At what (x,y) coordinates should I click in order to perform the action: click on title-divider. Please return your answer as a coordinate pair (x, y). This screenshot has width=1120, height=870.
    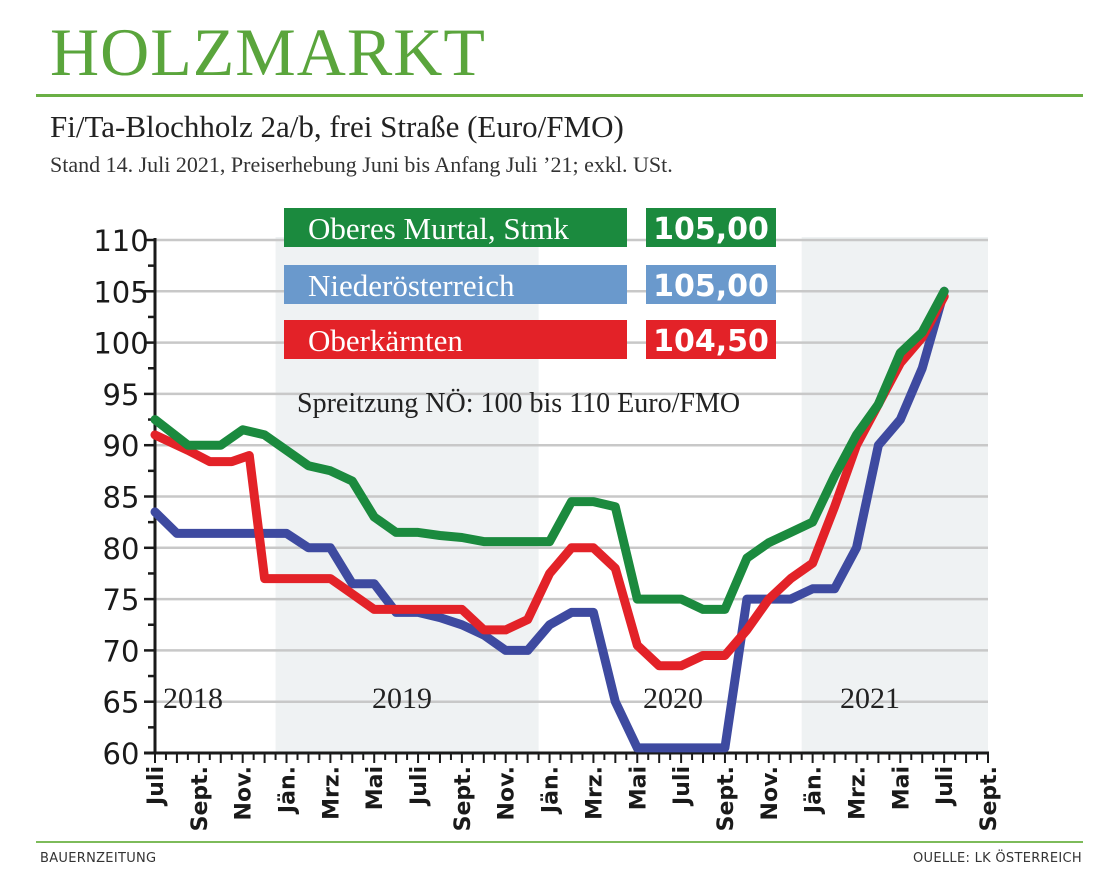
    Looking at the image, I should click on (559, 95).